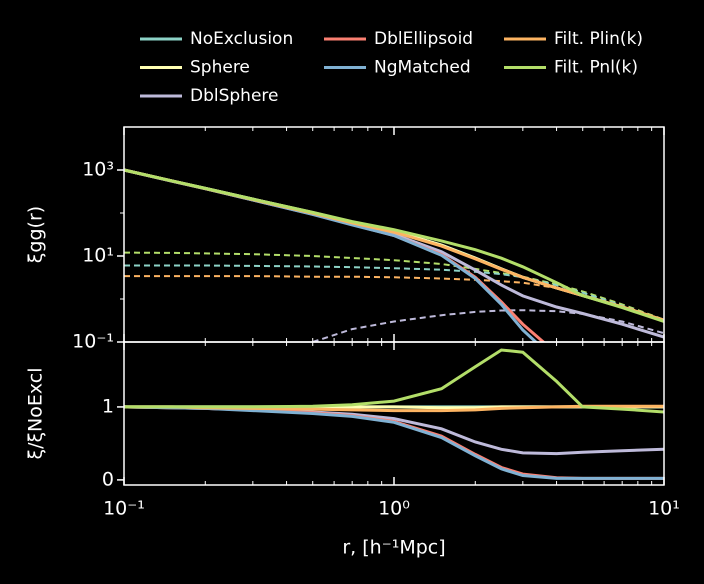 This screenshot has width=704, height=584. I want to click on y-tick-label: 10¹, so click(98, 256).